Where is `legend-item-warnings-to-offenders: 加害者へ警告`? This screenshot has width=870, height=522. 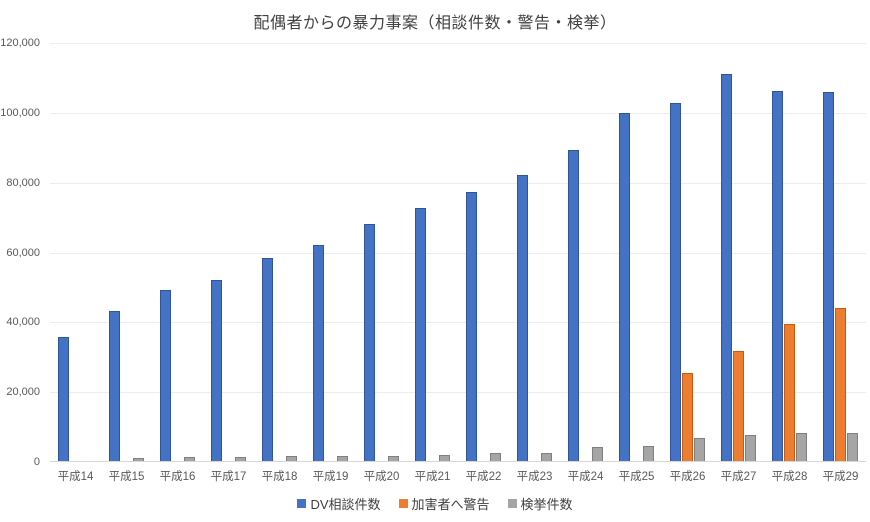 legend-item-warnings-to-offenders: 加害者へ警告 is located at coordinates (444, 503).